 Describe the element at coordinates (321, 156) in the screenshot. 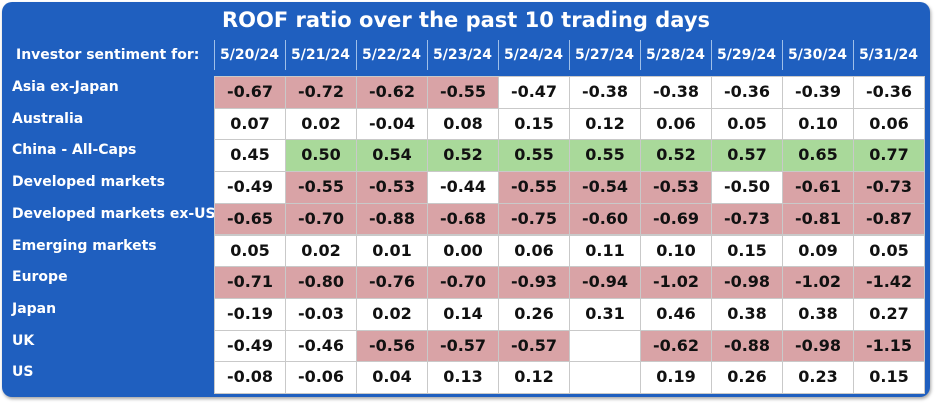

I see `table-cell: 0.50` at that location.